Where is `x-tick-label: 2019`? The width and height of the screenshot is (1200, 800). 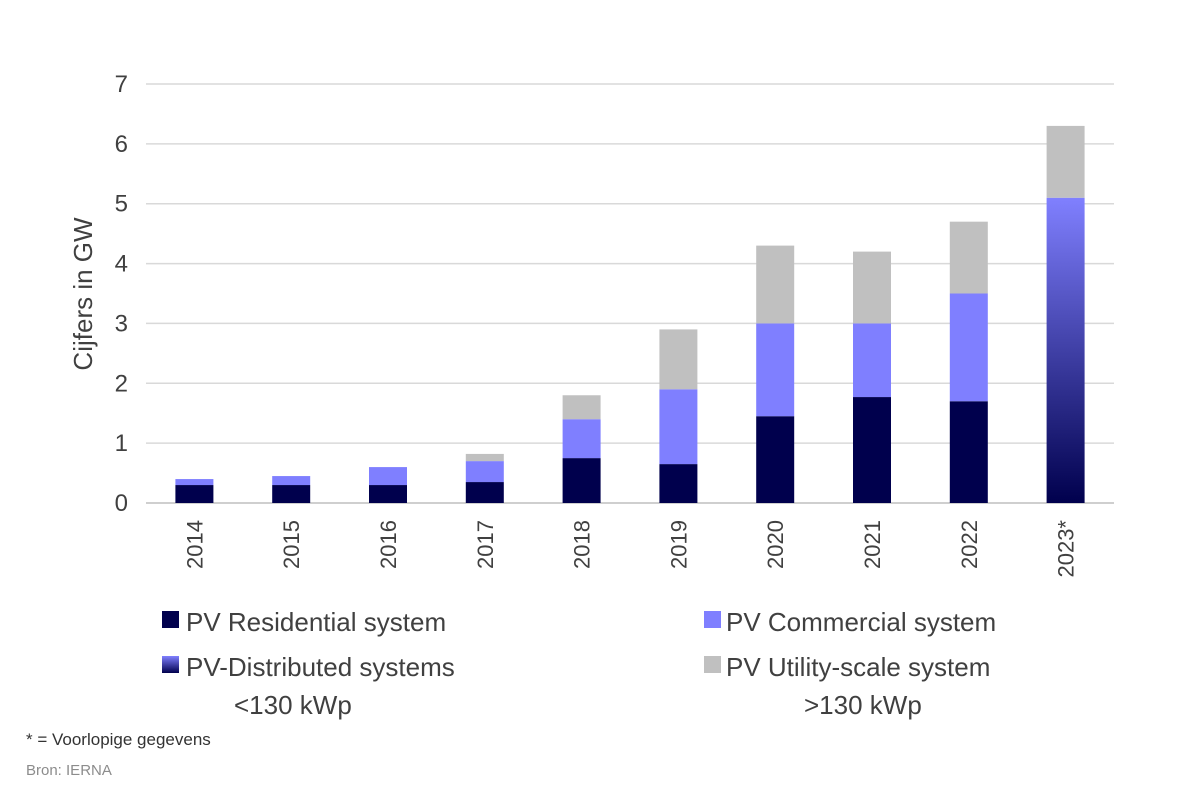
x-tick-label: 2019 is located at coordinates (678, 544).